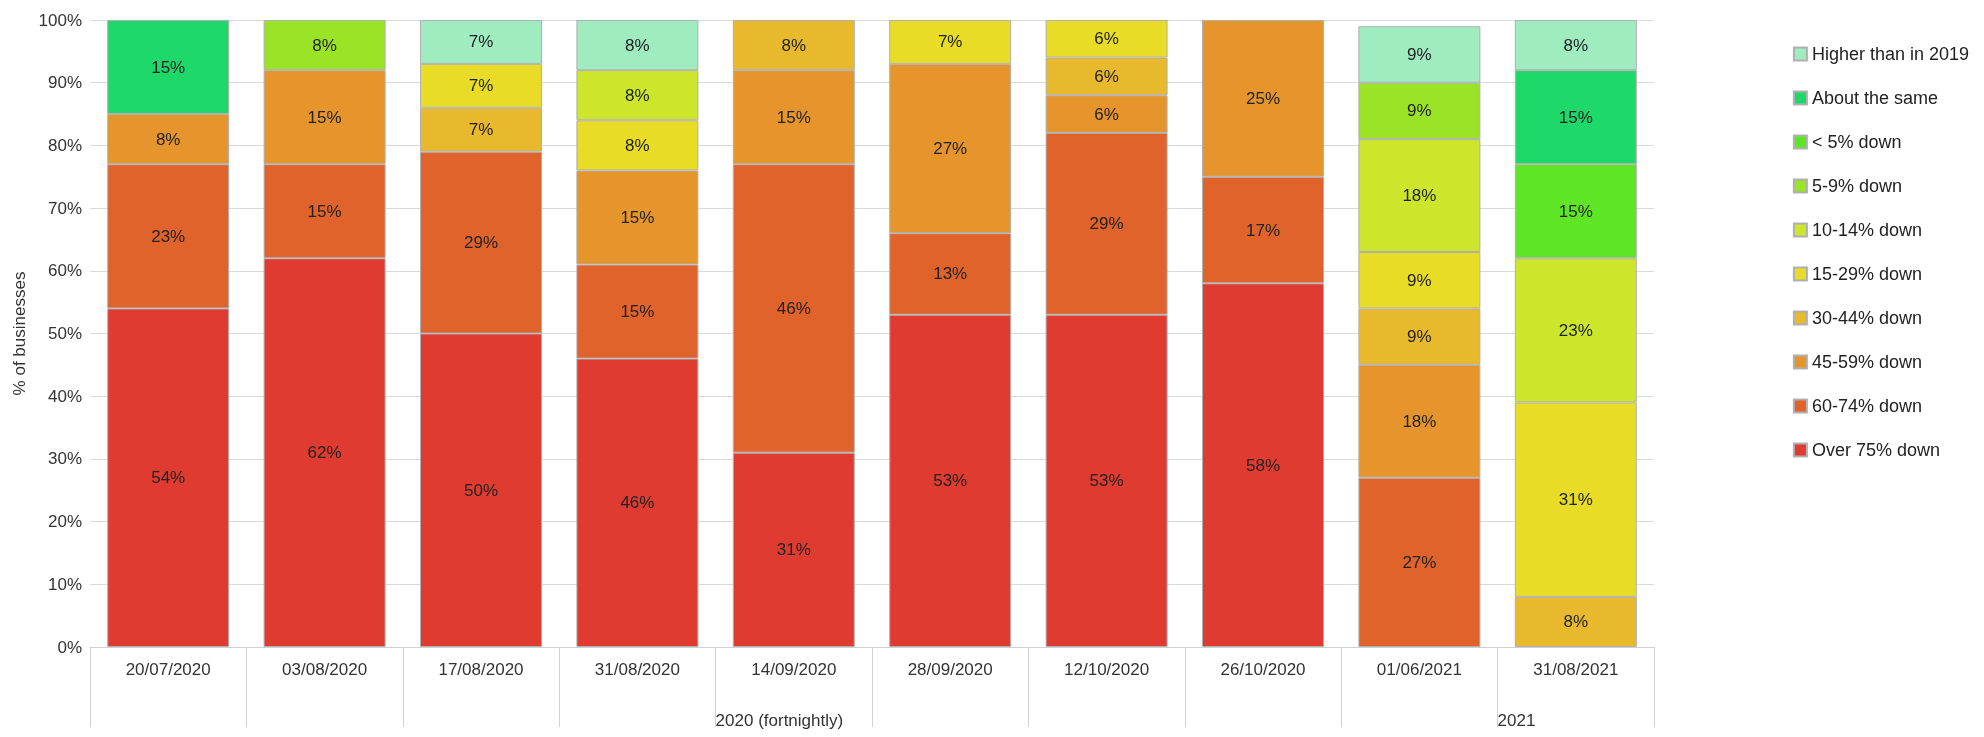 The height and width of the screenshot is (737, 1984). Describe the element at coordinates (1856, 142) in the screenshot. I see `legend-label: < 5% down` at that location.